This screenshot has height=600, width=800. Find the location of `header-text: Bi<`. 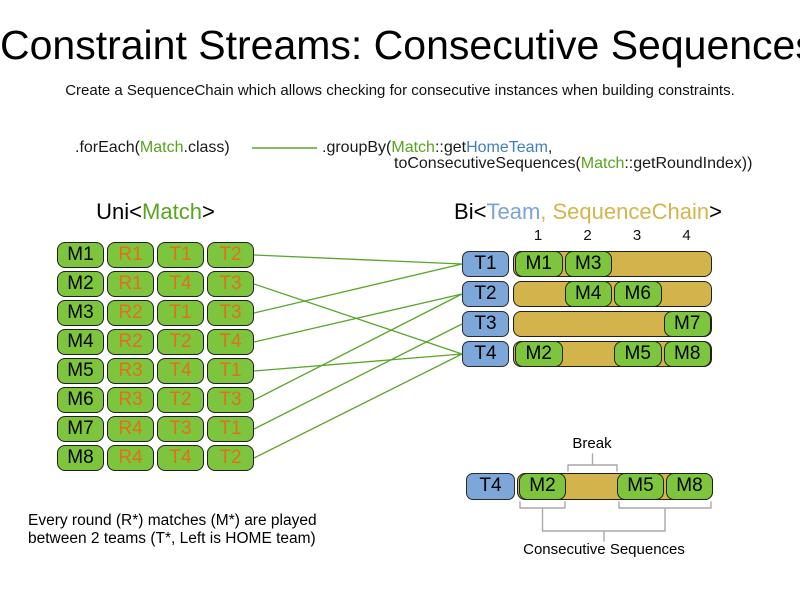

header-text: Bi< is located at coordinates (470, 211).